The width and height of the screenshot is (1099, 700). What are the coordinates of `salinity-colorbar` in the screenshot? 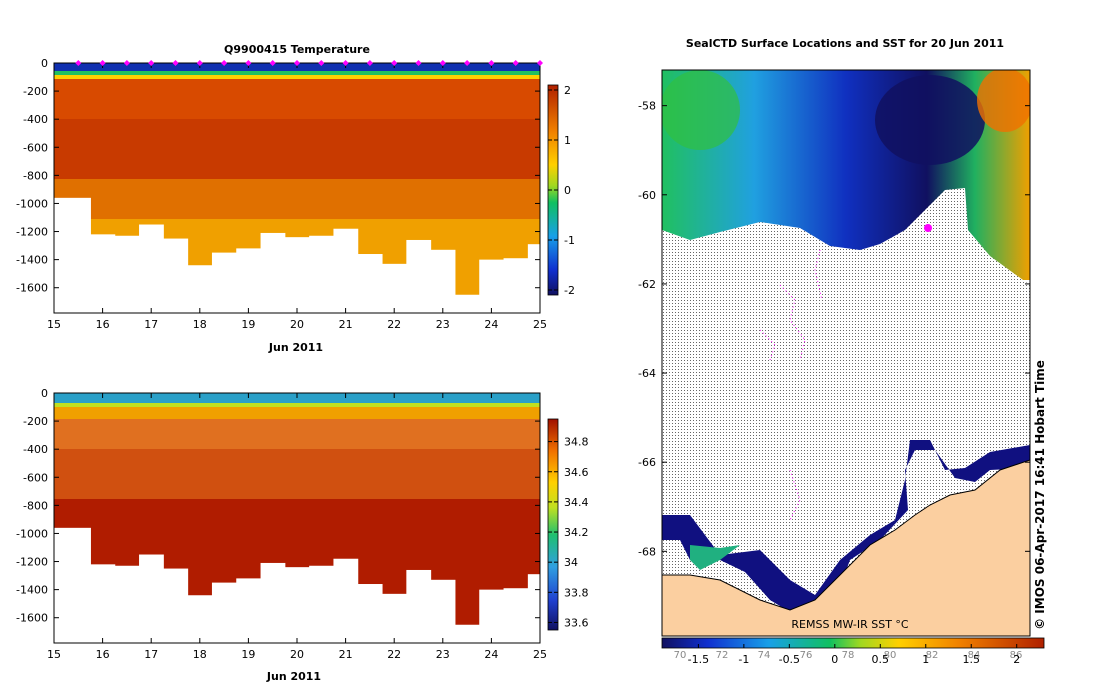 It's located at (553, 524).